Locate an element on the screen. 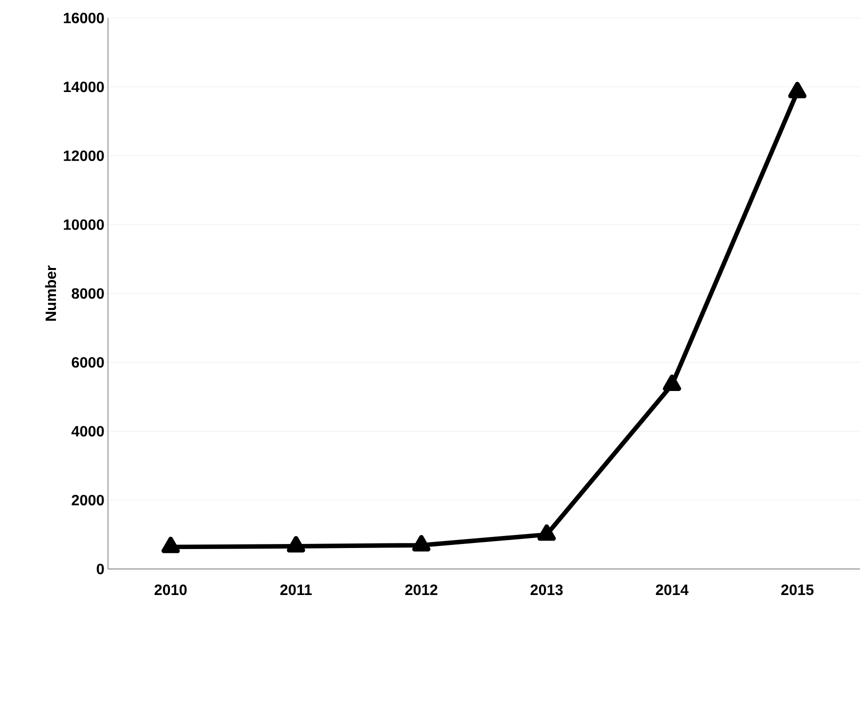  y-tick-label: 2000 is located at coordinates (88, 500).